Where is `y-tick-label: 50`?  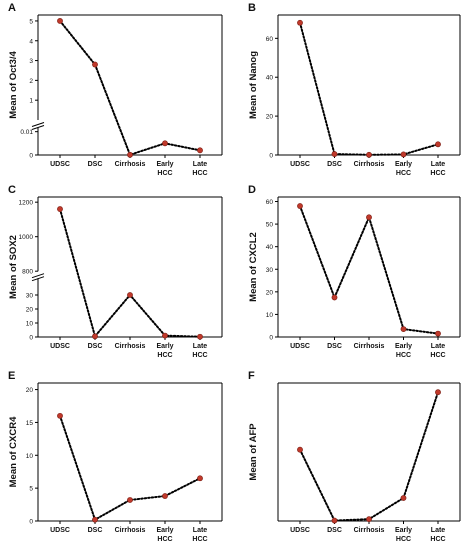
y-tick-label: 50 is located at coordinates (270, 225).